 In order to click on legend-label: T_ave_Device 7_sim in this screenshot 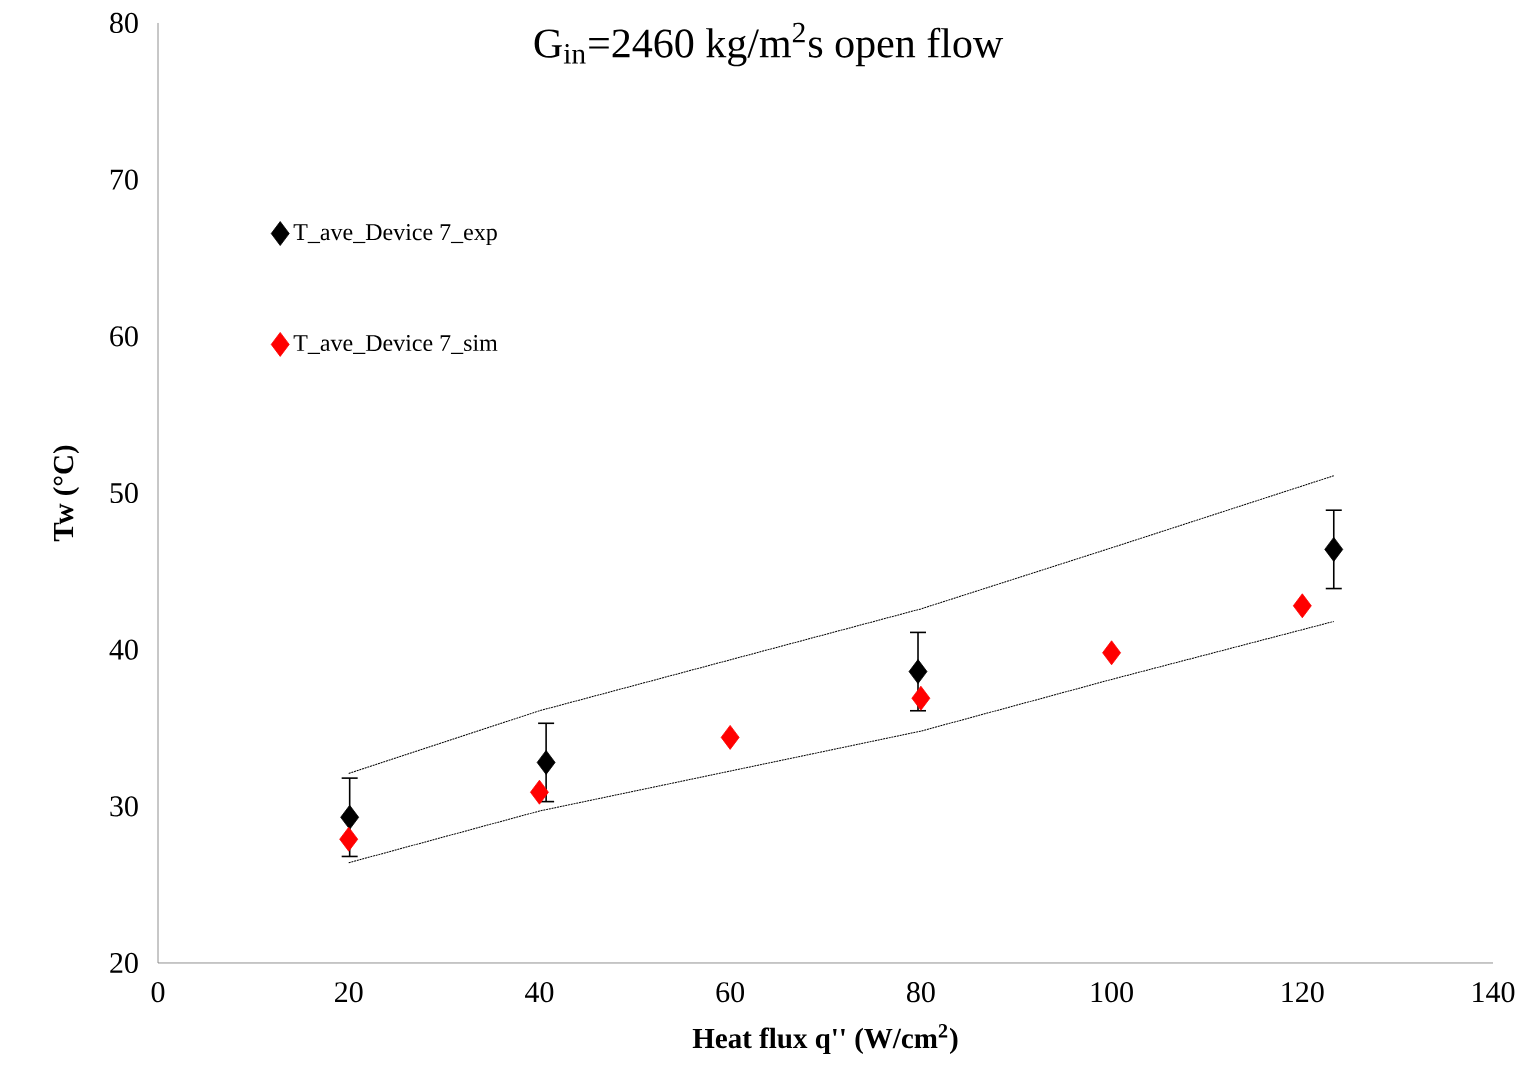, I will do `click(395, 344)`.